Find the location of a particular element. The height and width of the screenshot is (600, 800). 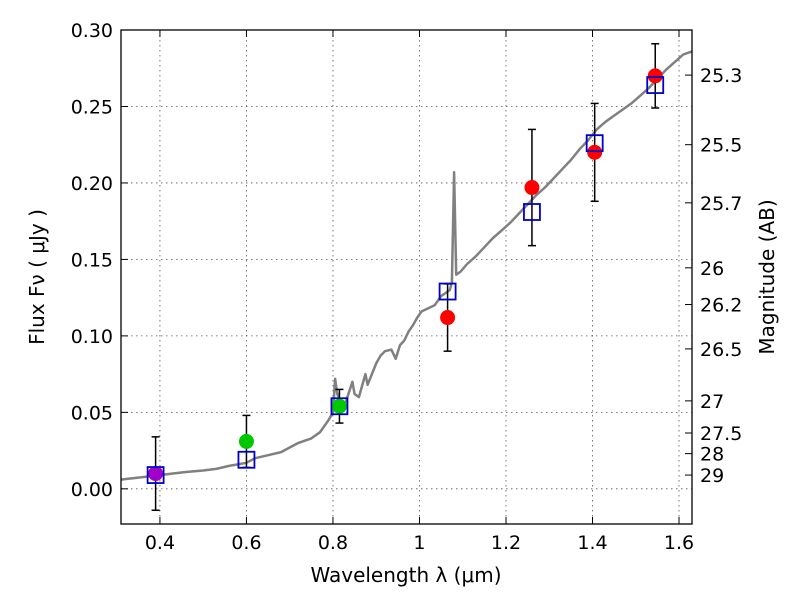

x-tick-label: 1 is located at coordinates (419, 543).